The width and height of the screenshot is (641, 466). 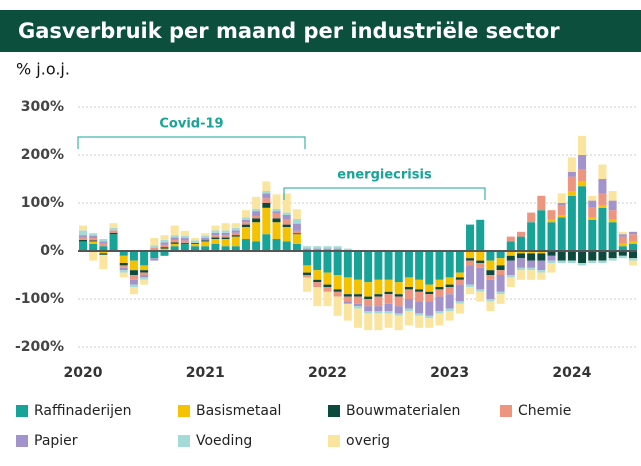 I want to click on legend-label: Raffinaderijen, so click(x=83, y=411).